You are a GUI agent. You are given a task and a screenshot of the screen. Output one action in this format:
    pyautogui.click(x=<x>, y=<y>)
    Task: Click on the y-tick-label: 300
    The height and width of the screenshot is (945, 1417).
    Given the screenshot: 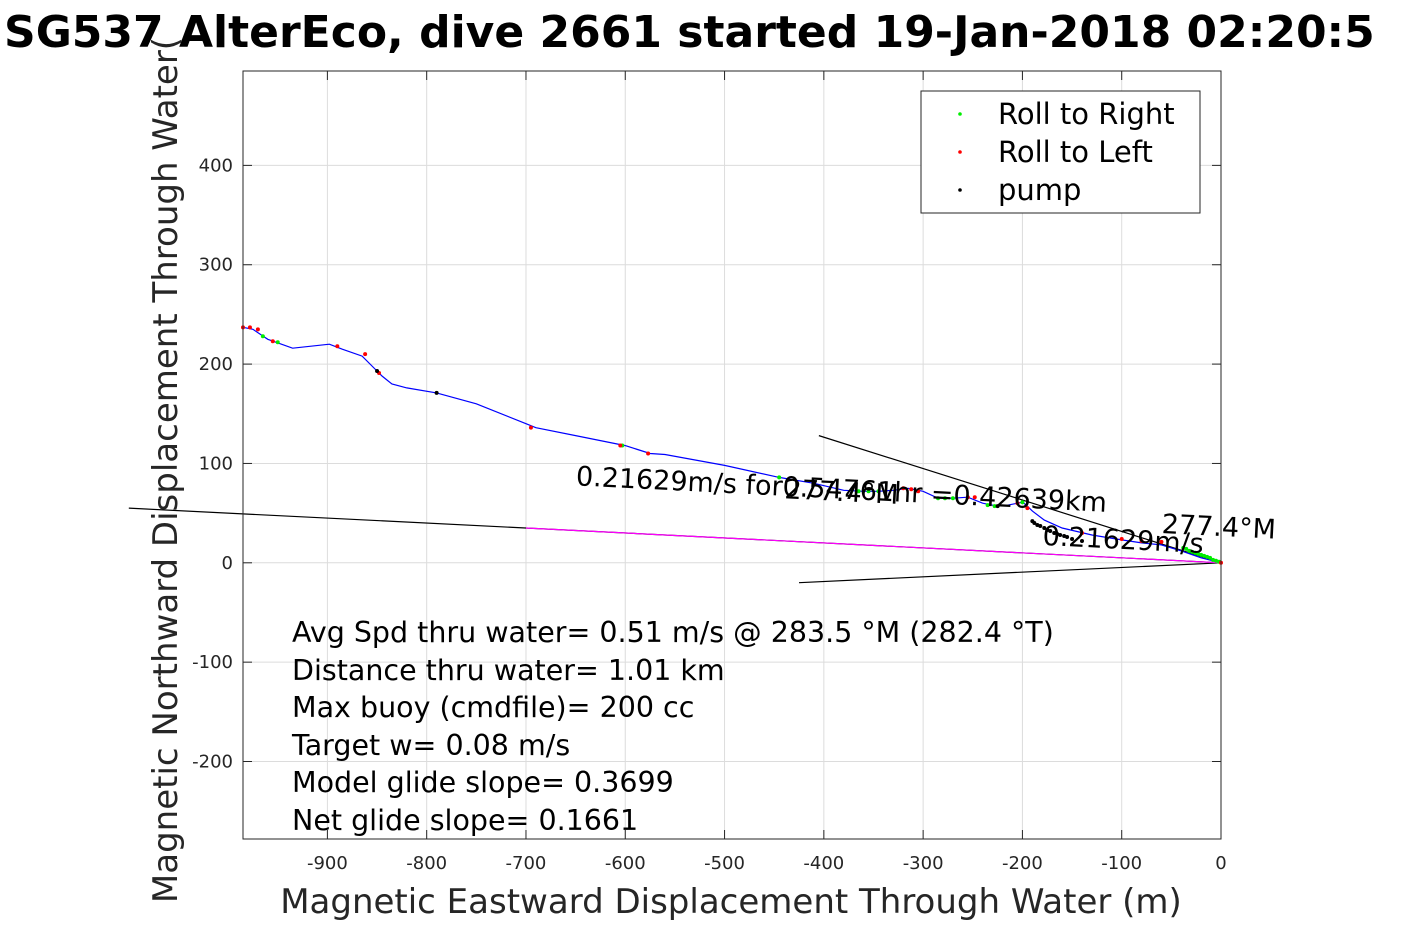 What is the action you would take?
    pyautogui.click(x=216, y=265)
    